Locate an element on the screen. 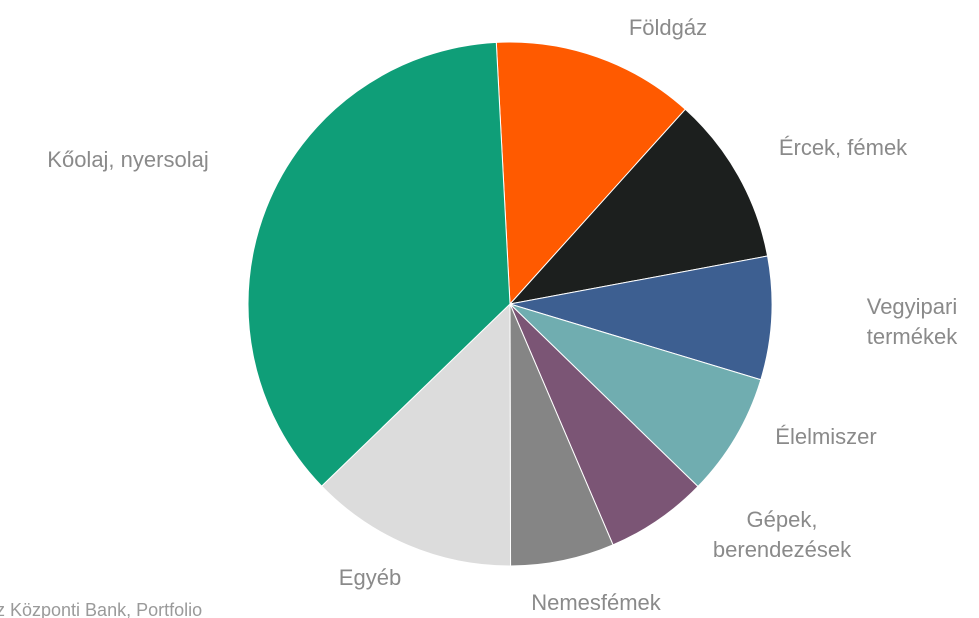 The width and height of the screenshot is (979, 618). slice-label: Vegyipari termékek is located at coordinates (912, 321).